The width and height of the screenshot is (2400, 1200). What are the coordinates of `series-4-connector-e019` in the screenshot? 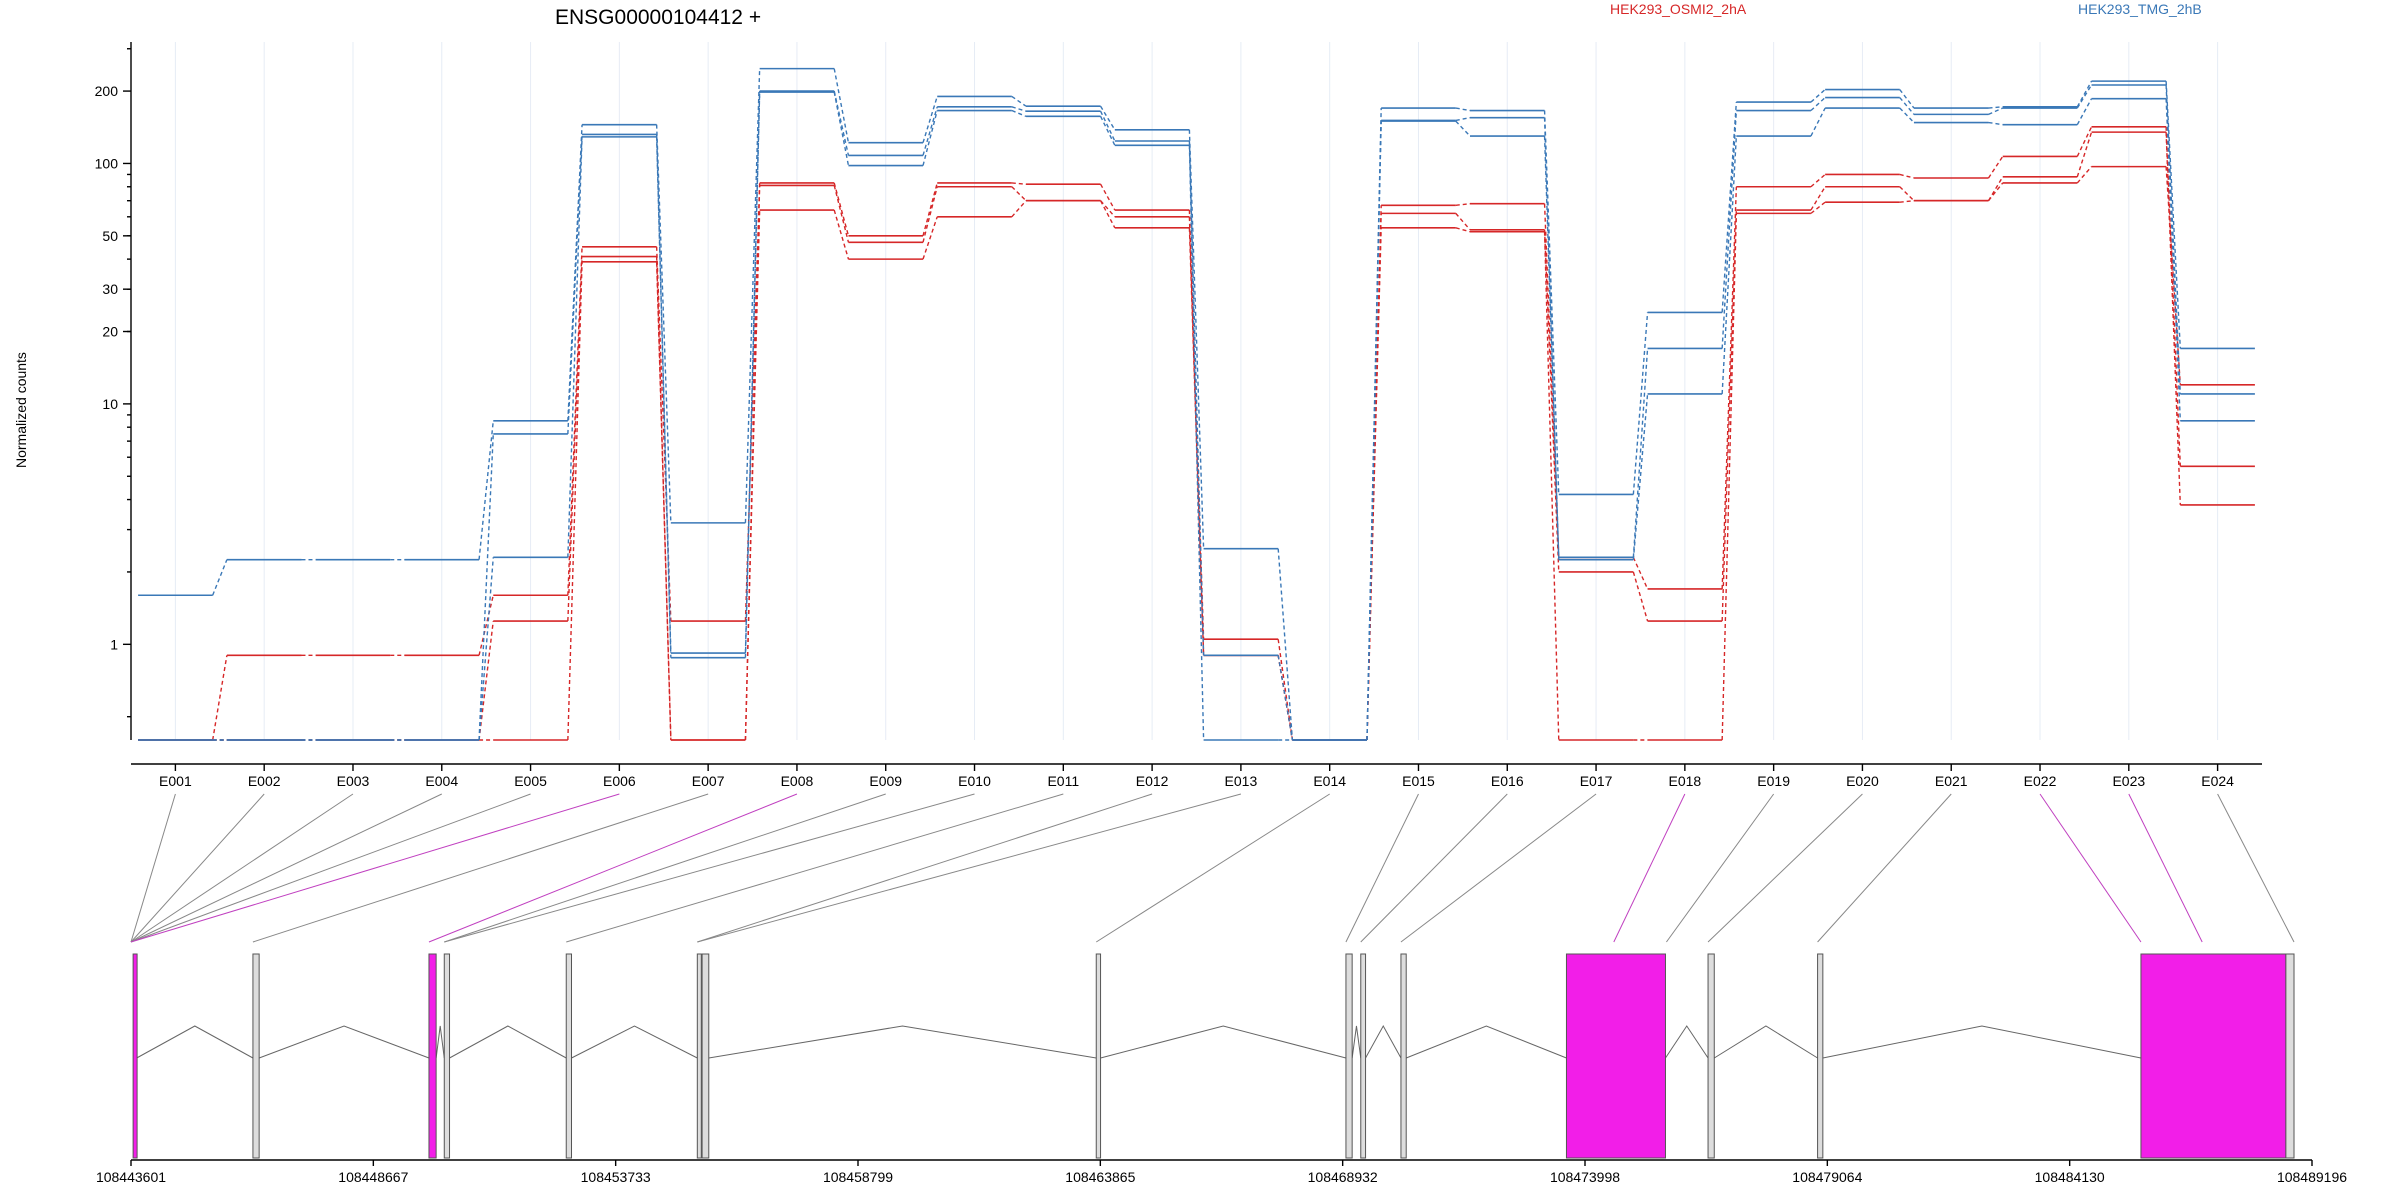 It's located at (1818, 95).